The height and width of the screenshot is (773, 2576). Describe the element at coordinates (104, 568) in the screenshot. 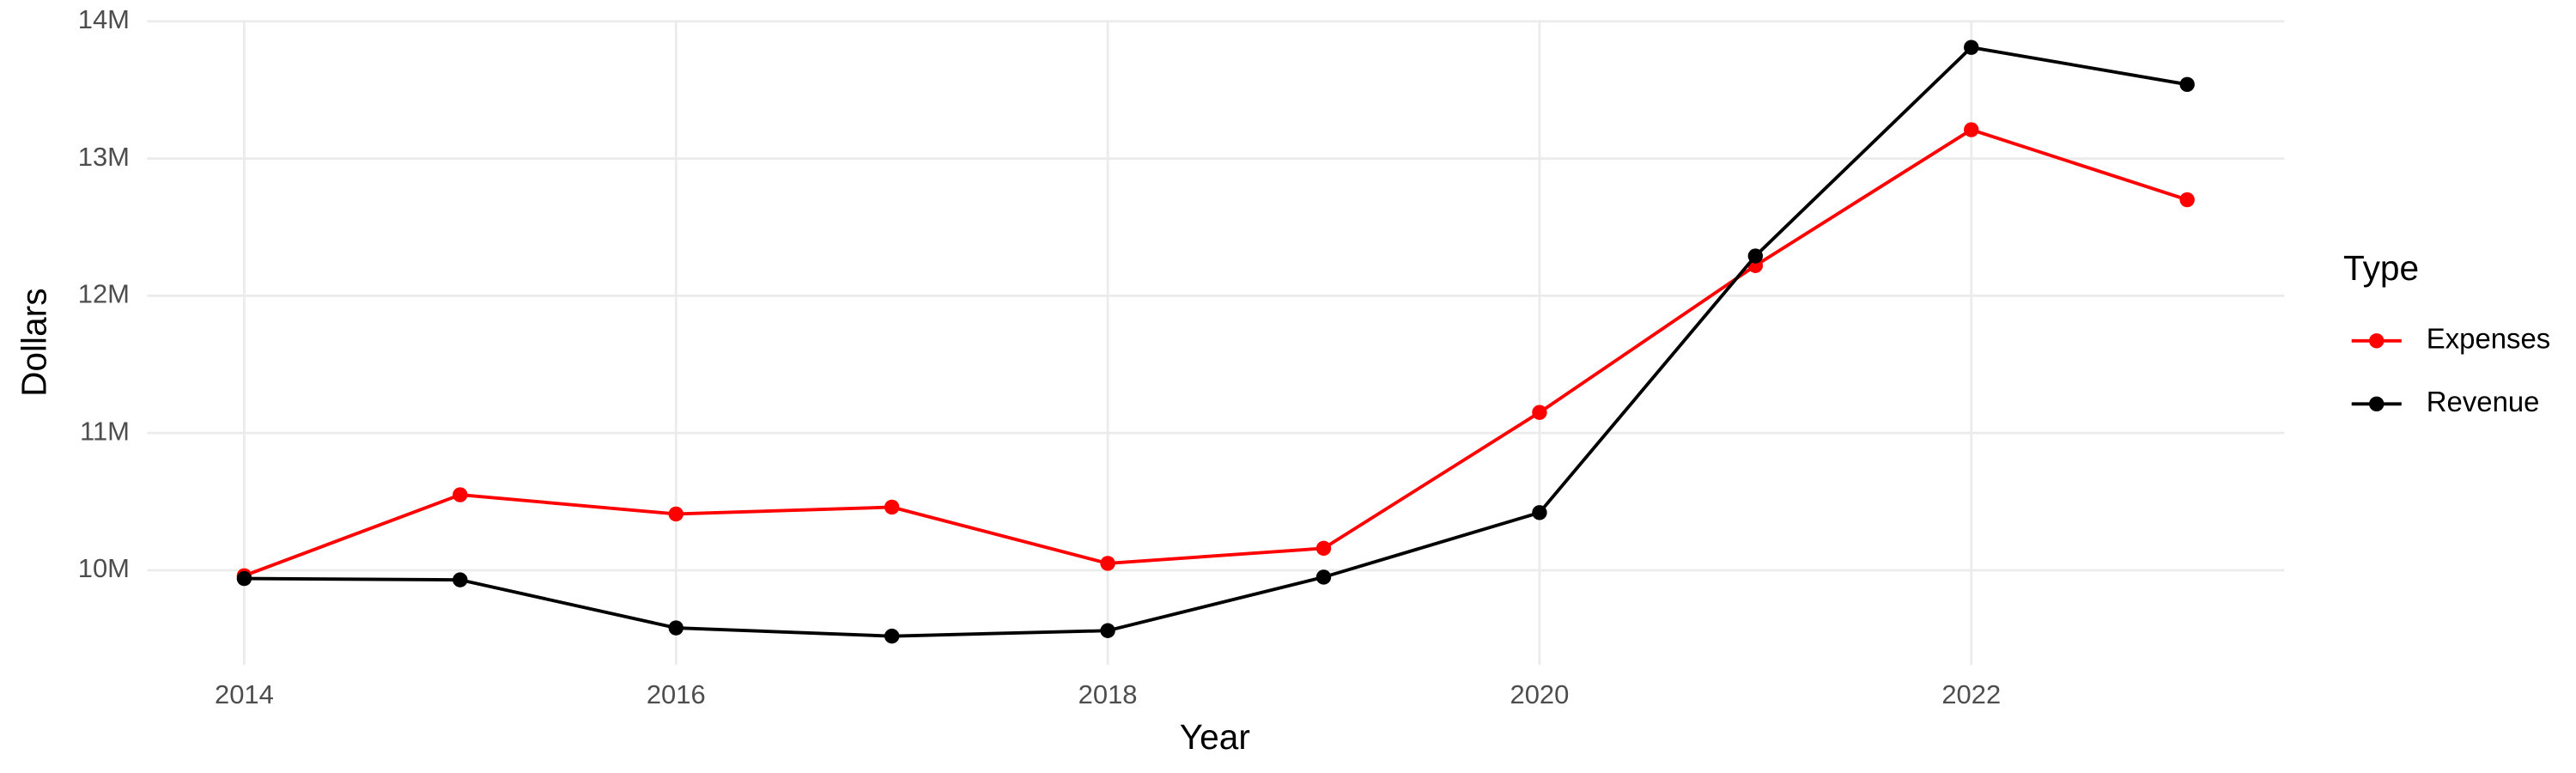

I see `y-tick-label: 10M` at that location.